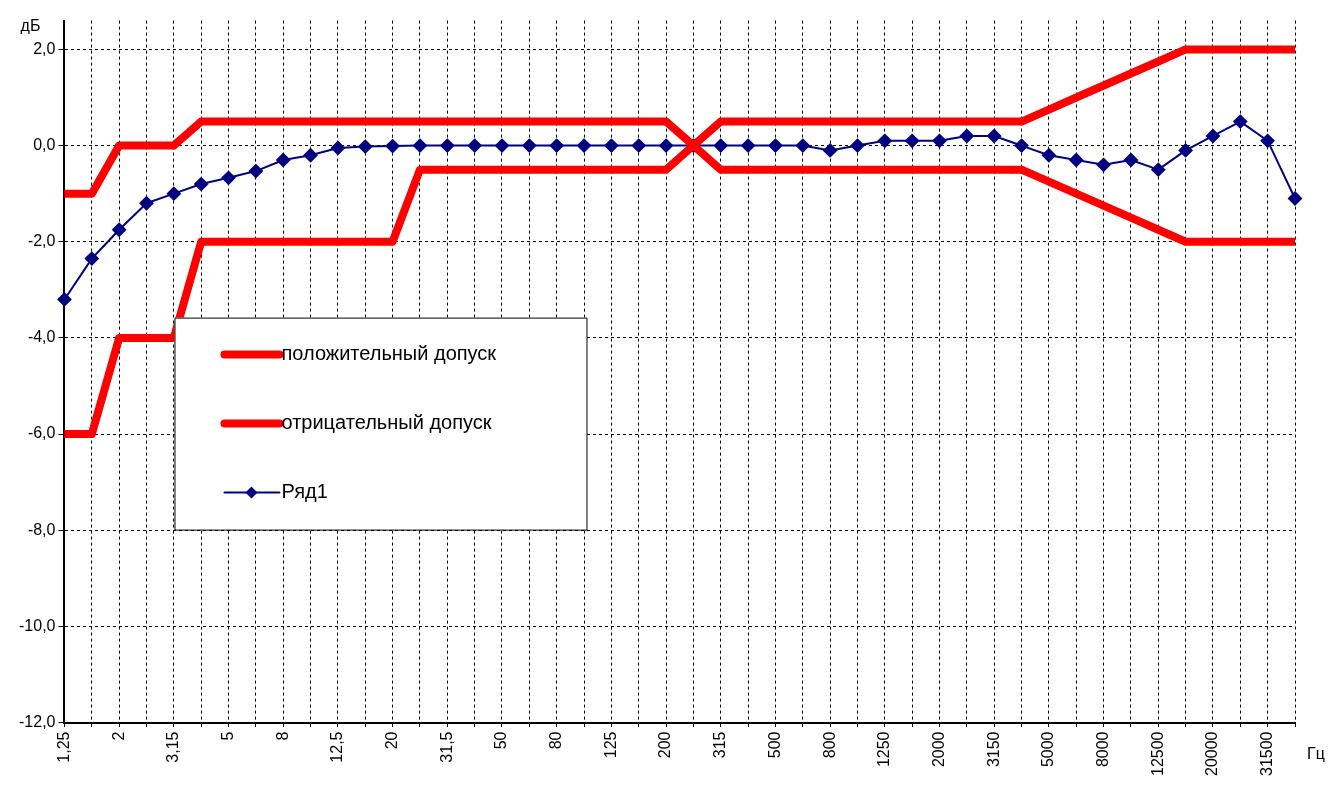  Describe the element at coordinates (446, 747) in the screenshot. I see `x-tick-label: 31,5` at that location.